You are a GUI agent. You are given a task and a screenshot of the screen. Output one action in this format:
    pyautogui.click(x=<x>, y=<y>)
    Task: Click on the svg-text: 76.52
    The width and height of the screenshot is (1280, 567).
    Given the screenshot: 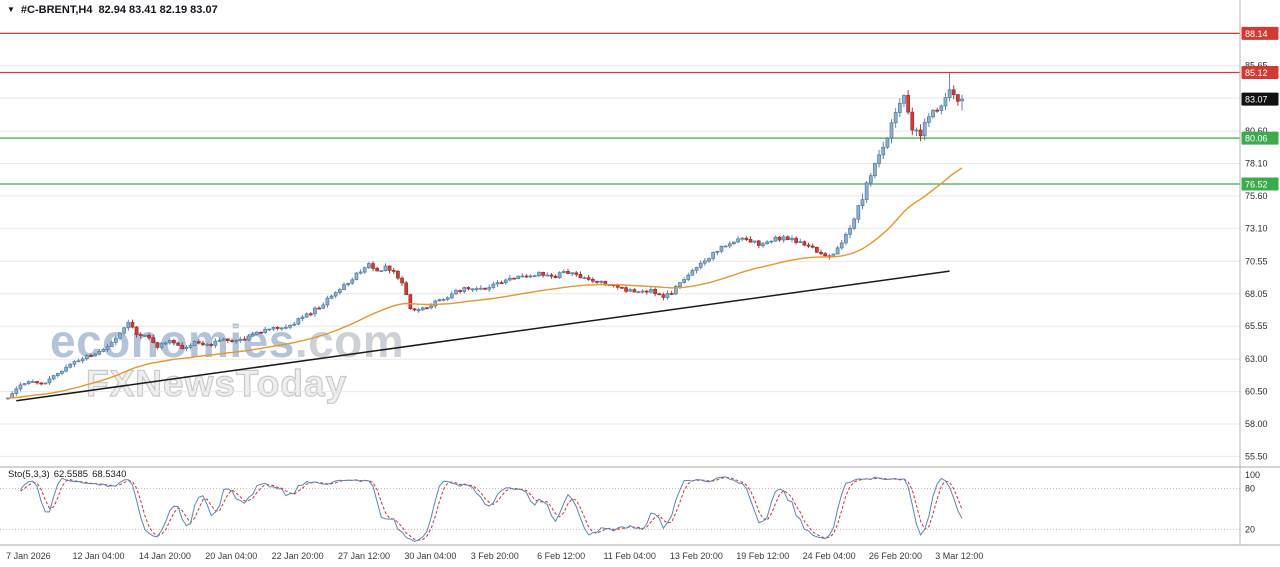 What is the action you would take?
    pyautogui.click(x=1256, y=185)
    